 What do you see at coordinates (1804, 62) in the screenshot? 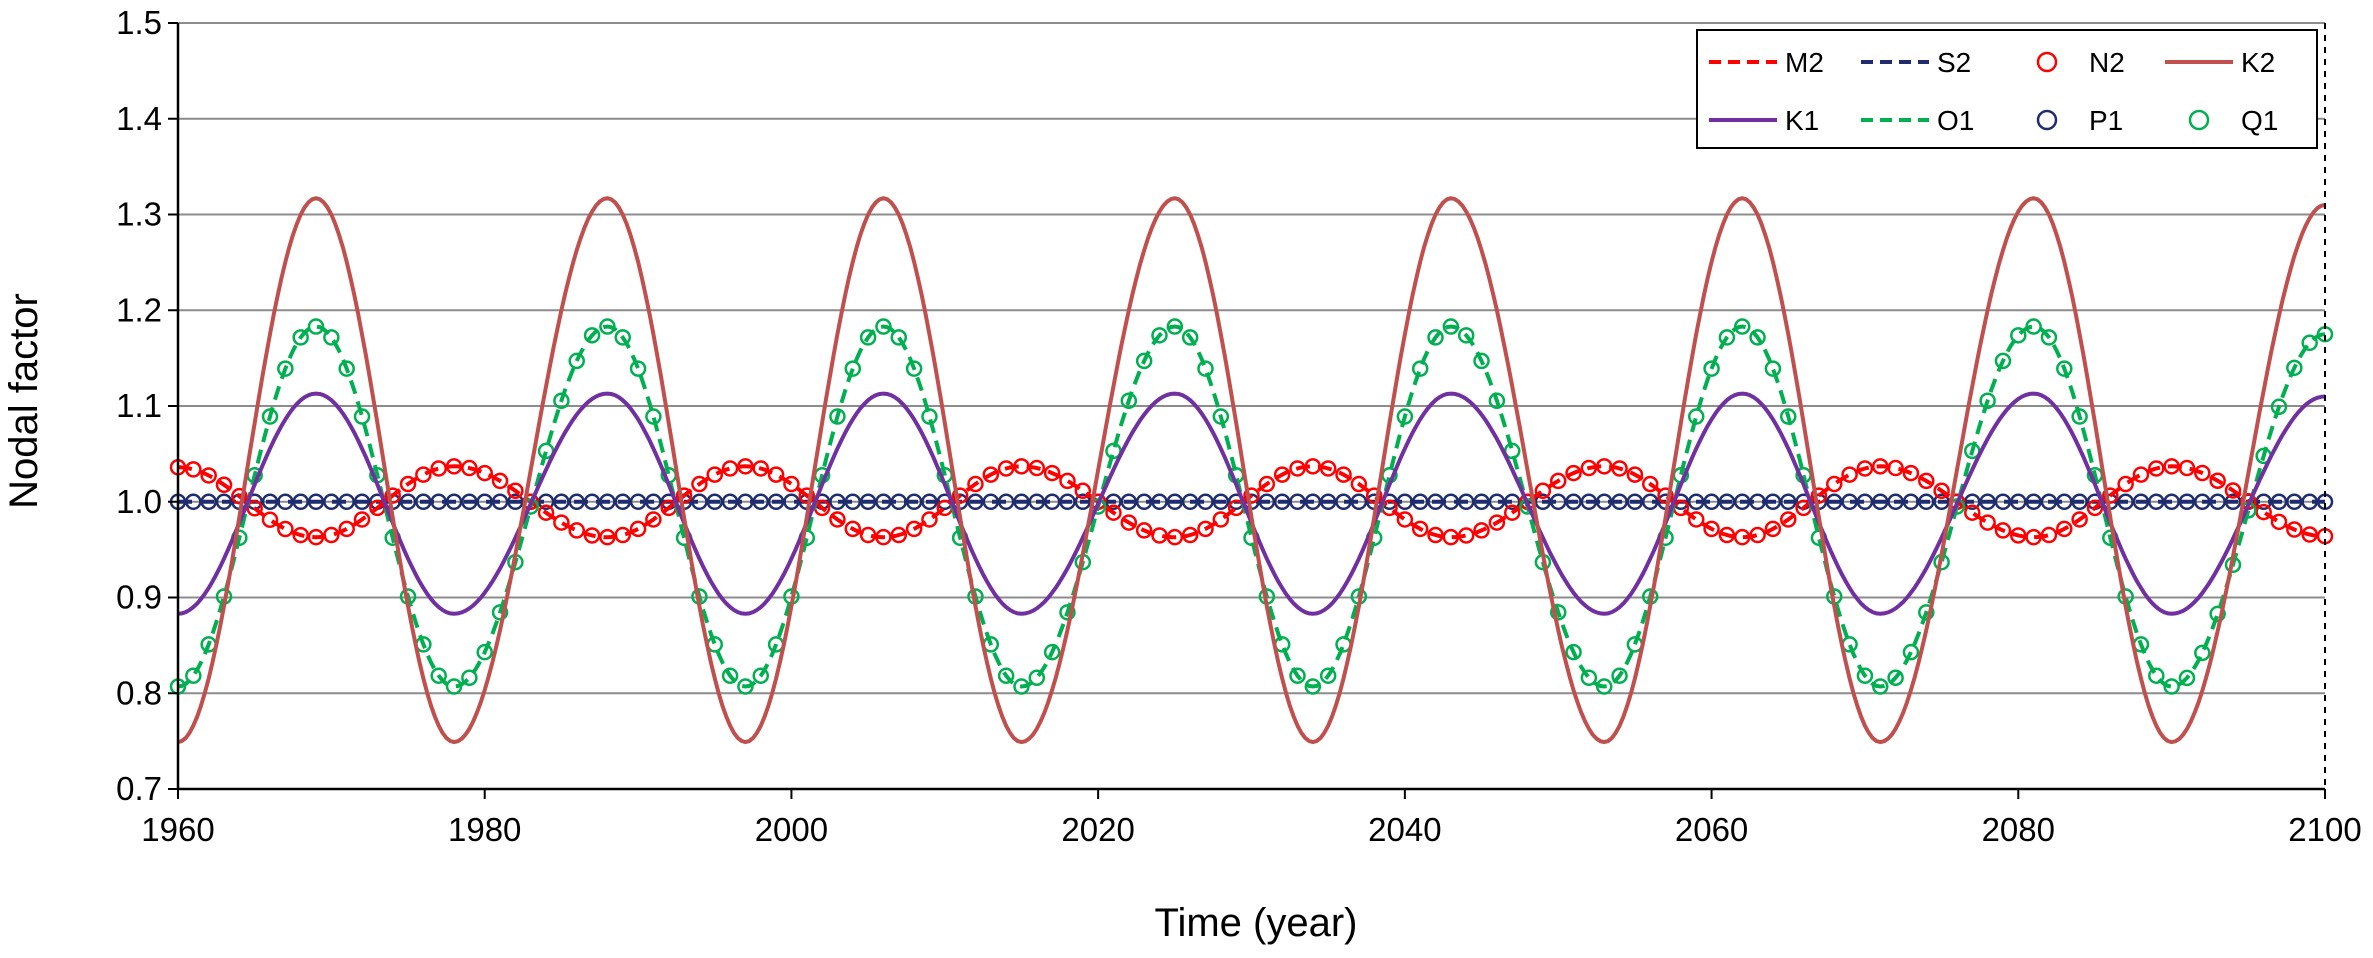
I see `legend-label-m2: M2` at bounding box center [1804, 62].